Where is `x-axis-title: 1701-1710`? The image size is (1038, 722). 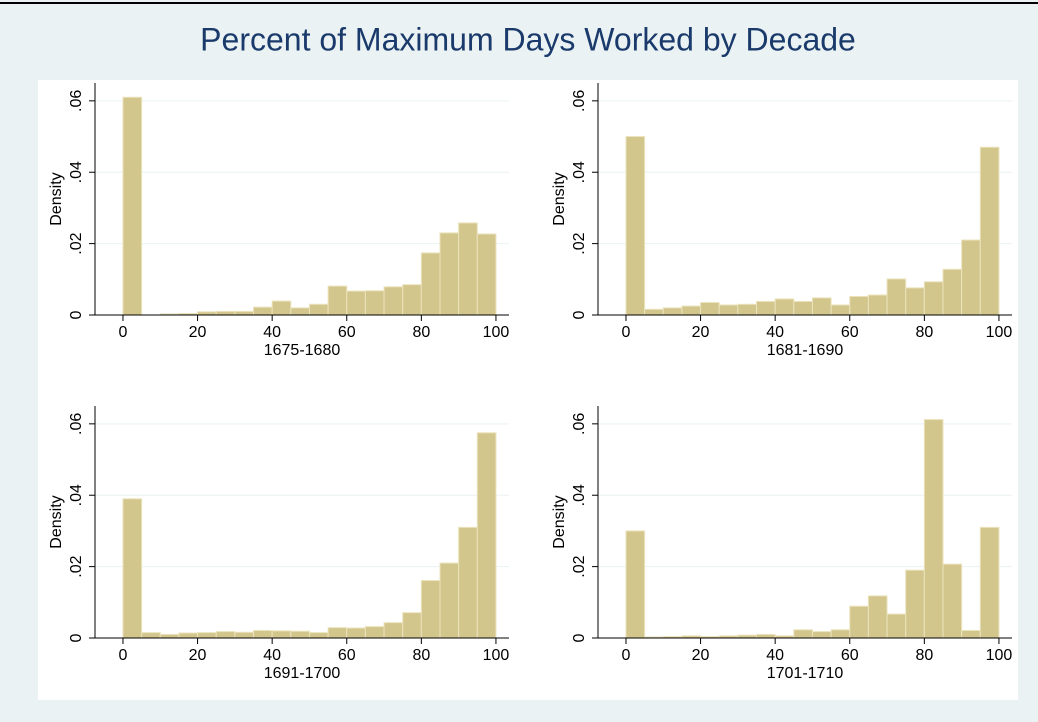 x-axis-title: 1701-1710 is located at coordinates (805, 673).